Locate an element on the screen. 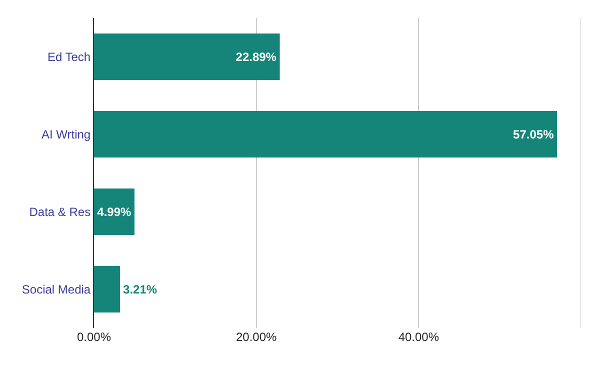  data-label: 22.89% is located at coordinates (256, 57).